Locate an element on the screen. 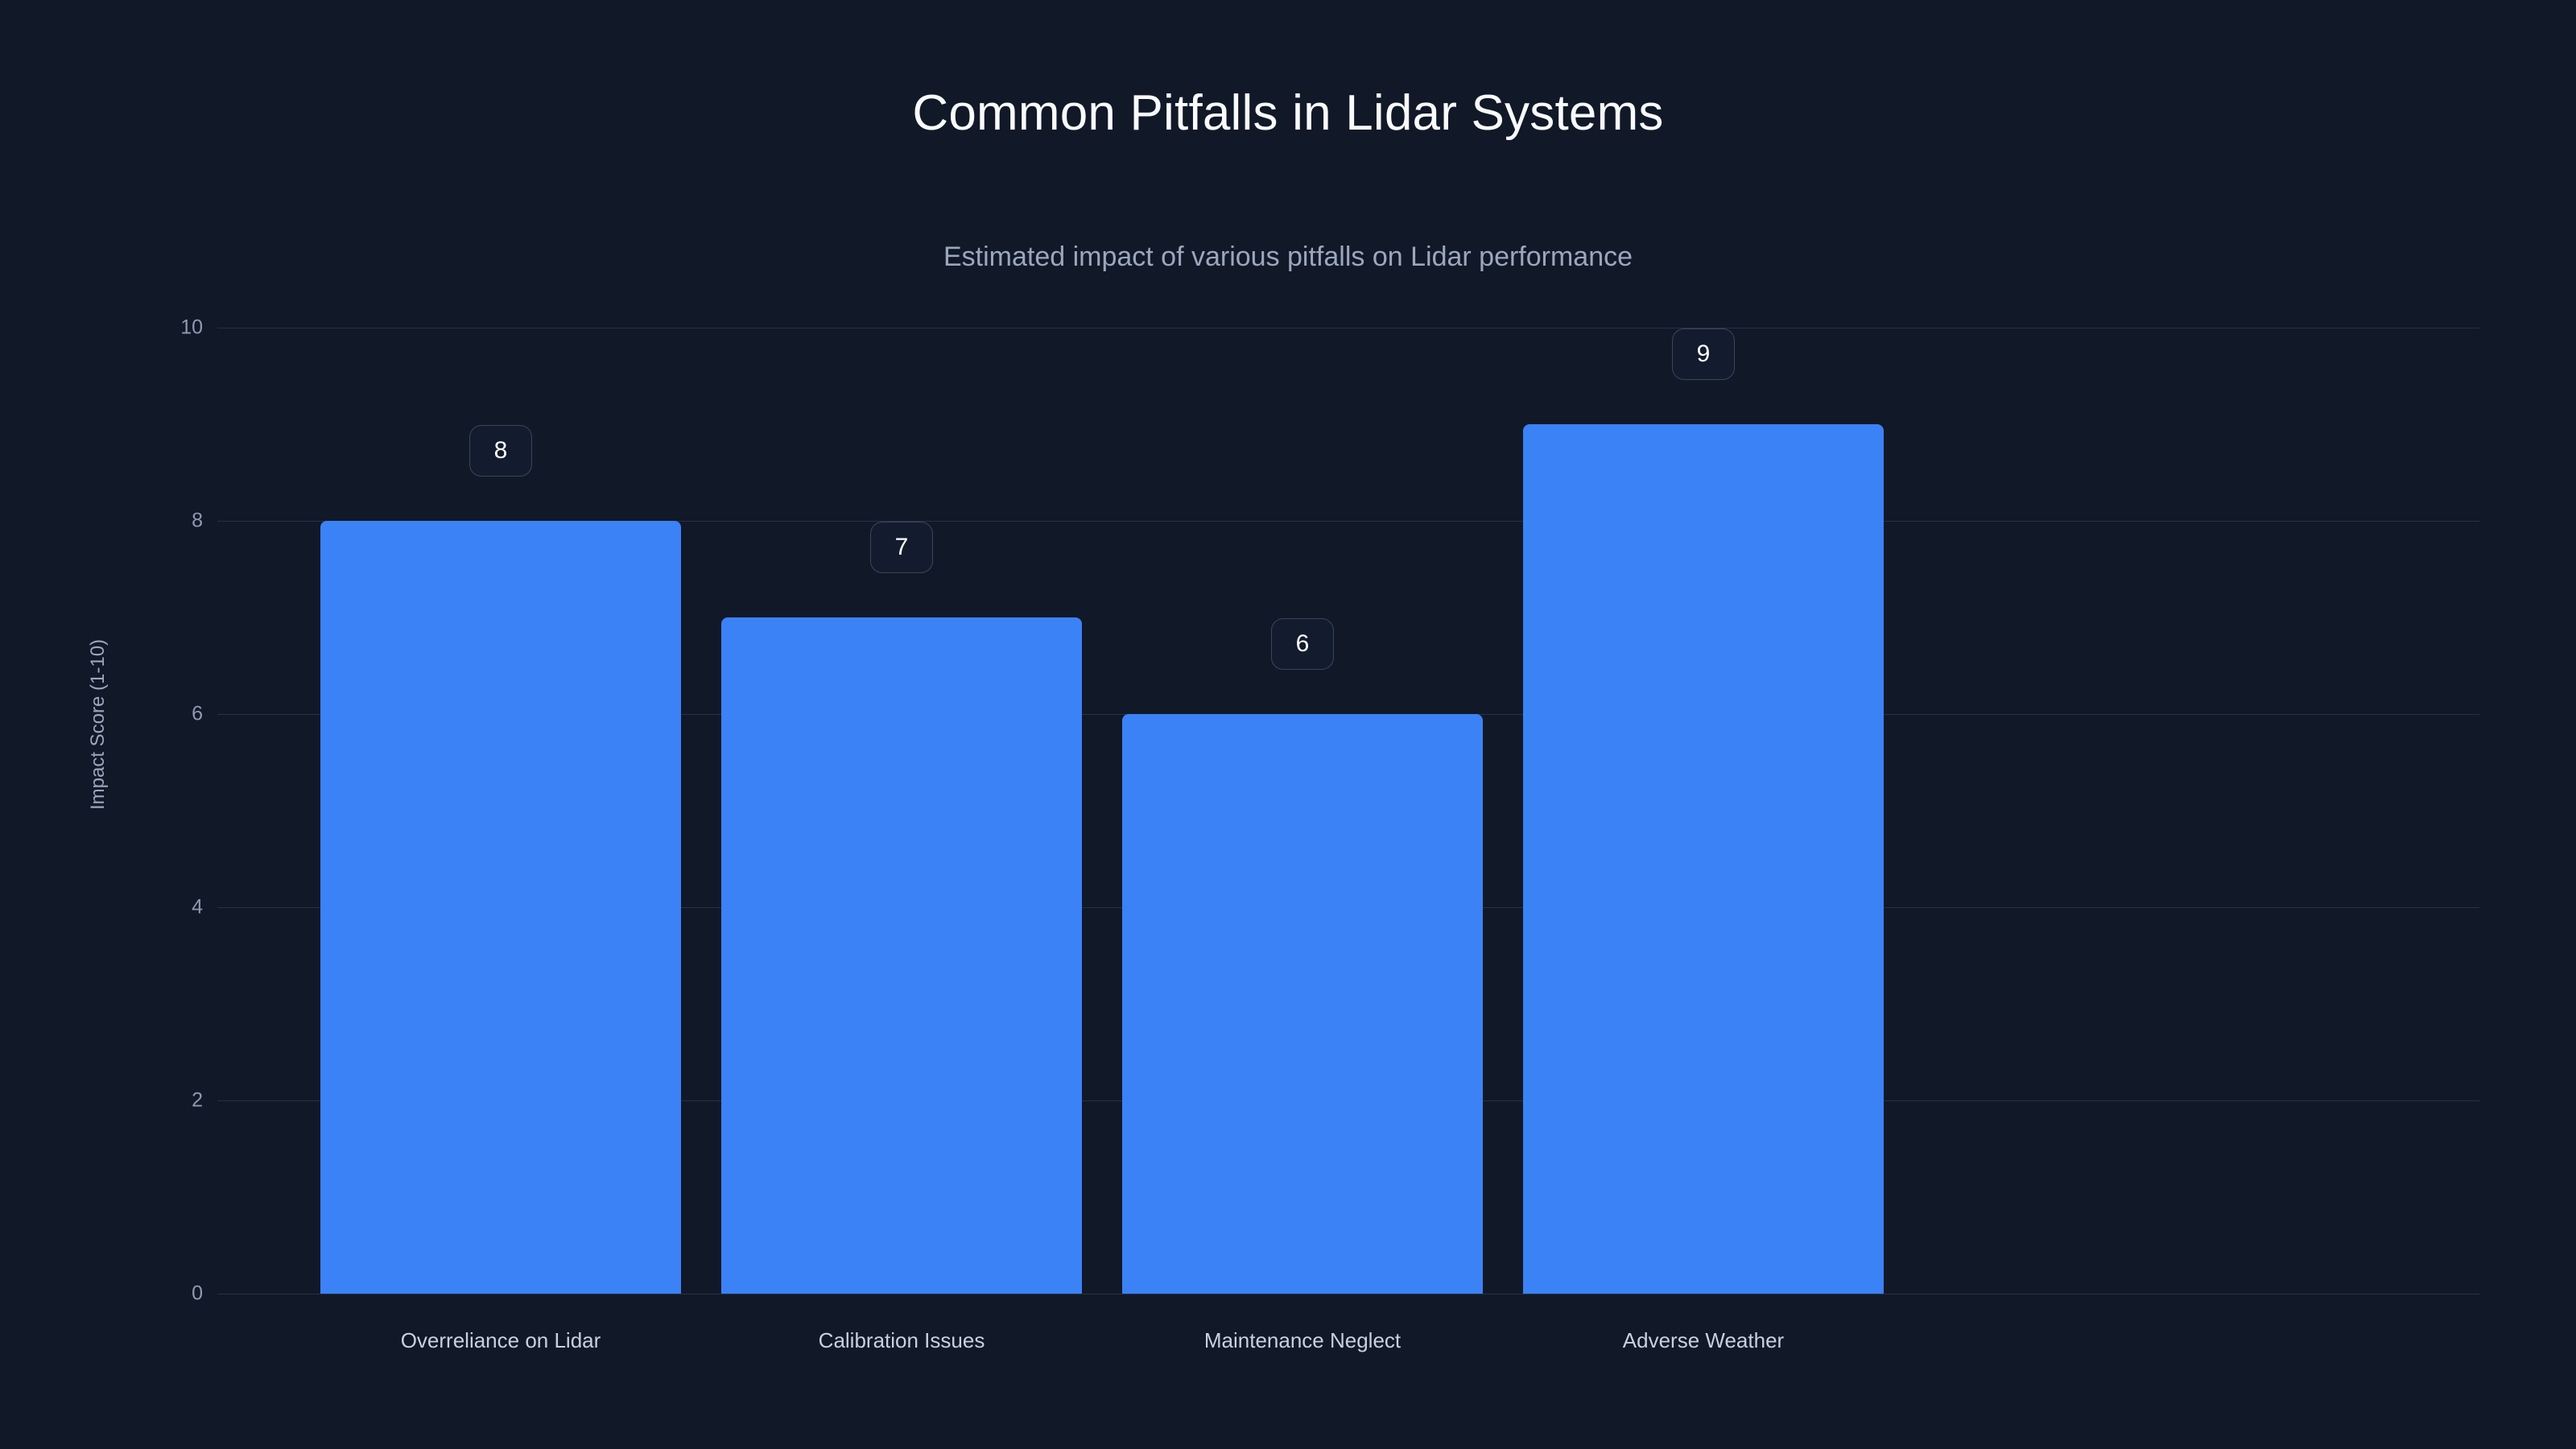 This screenshot has height=1449, width=2576. bar-value-label: 7 is located at coordinates (901, 547).